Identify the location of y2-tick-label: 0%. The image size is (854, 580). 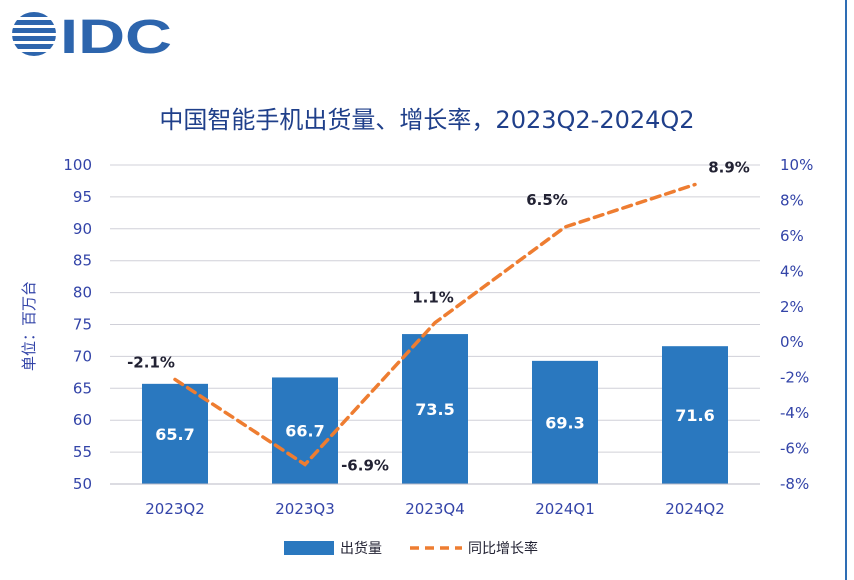
(792, 342).